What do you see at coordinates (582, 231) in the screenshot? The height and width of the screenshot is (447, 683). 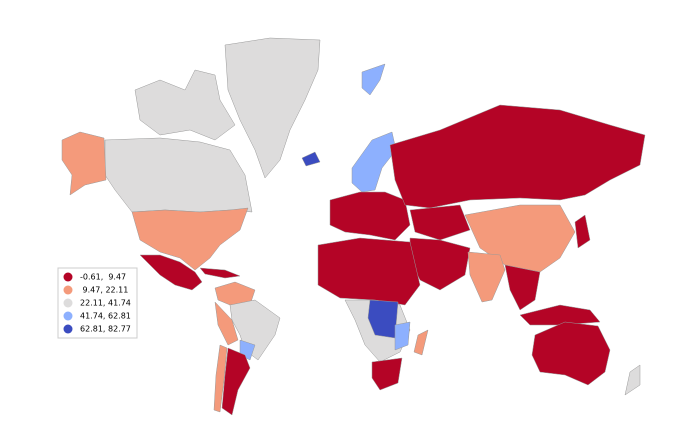 I see `japan` at bounding box center [582, 231].